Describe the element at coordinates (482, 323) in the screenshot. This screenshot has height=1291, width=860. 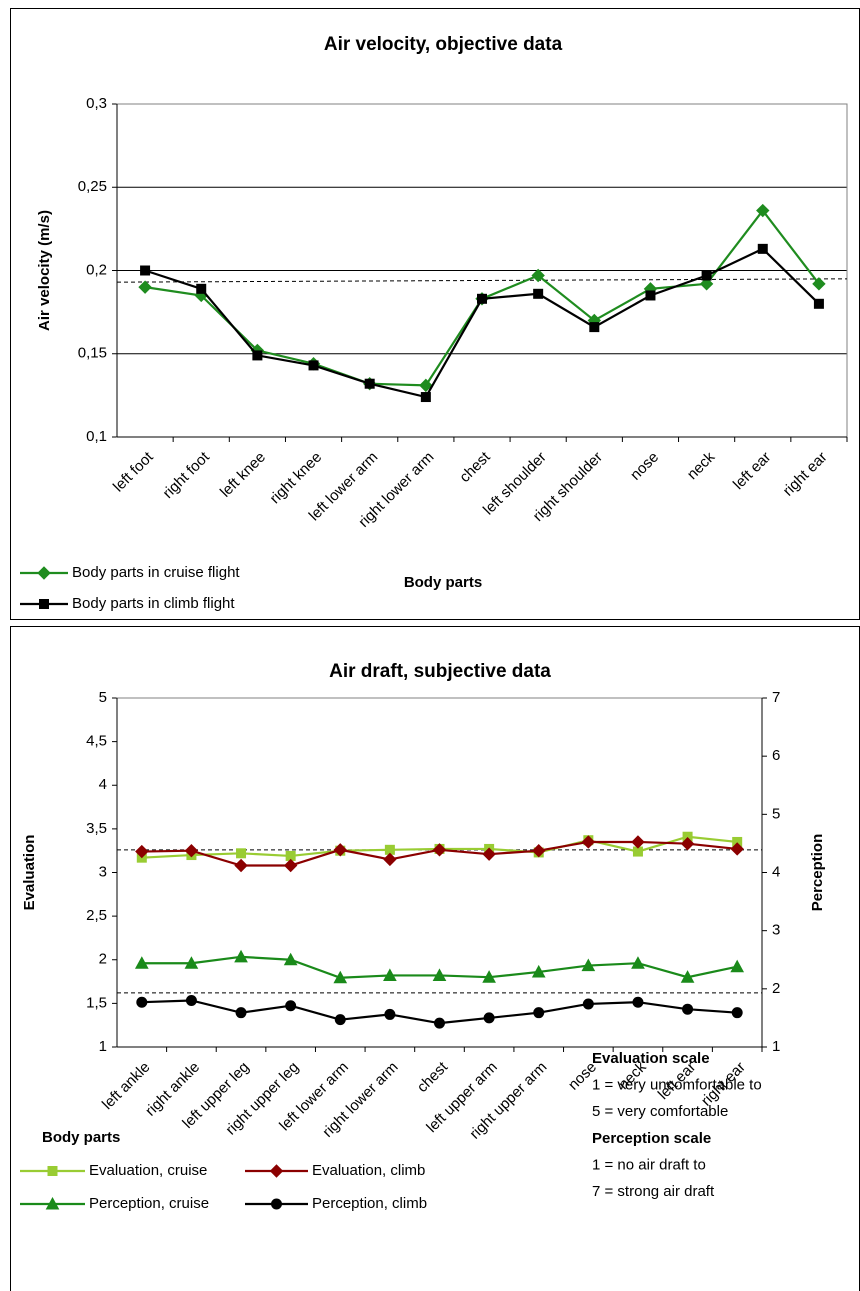
I see `series-line` at that location.